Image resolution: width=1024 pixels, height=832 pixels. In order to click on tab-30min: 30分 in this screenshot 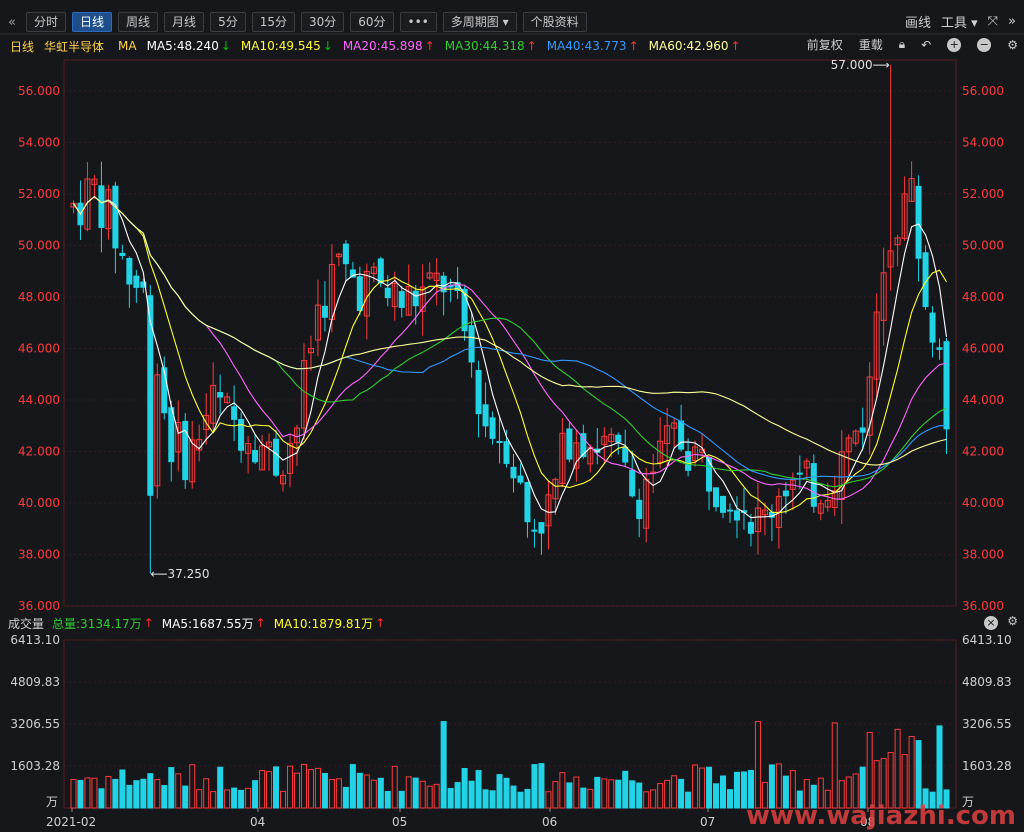, I will do `click(322, 22)`.